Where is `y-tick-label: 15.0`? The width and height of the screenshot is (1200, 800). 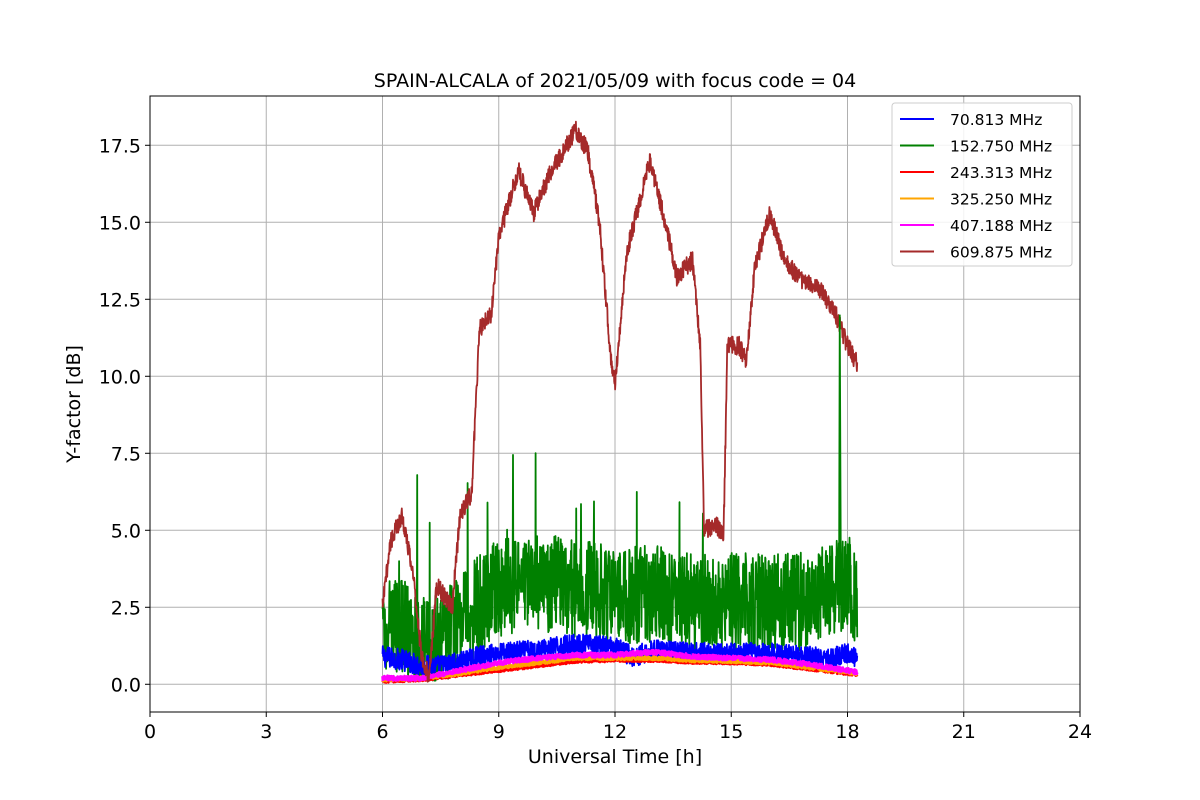 y-tick-label: 15.0 is located at coordinates (120, 223).